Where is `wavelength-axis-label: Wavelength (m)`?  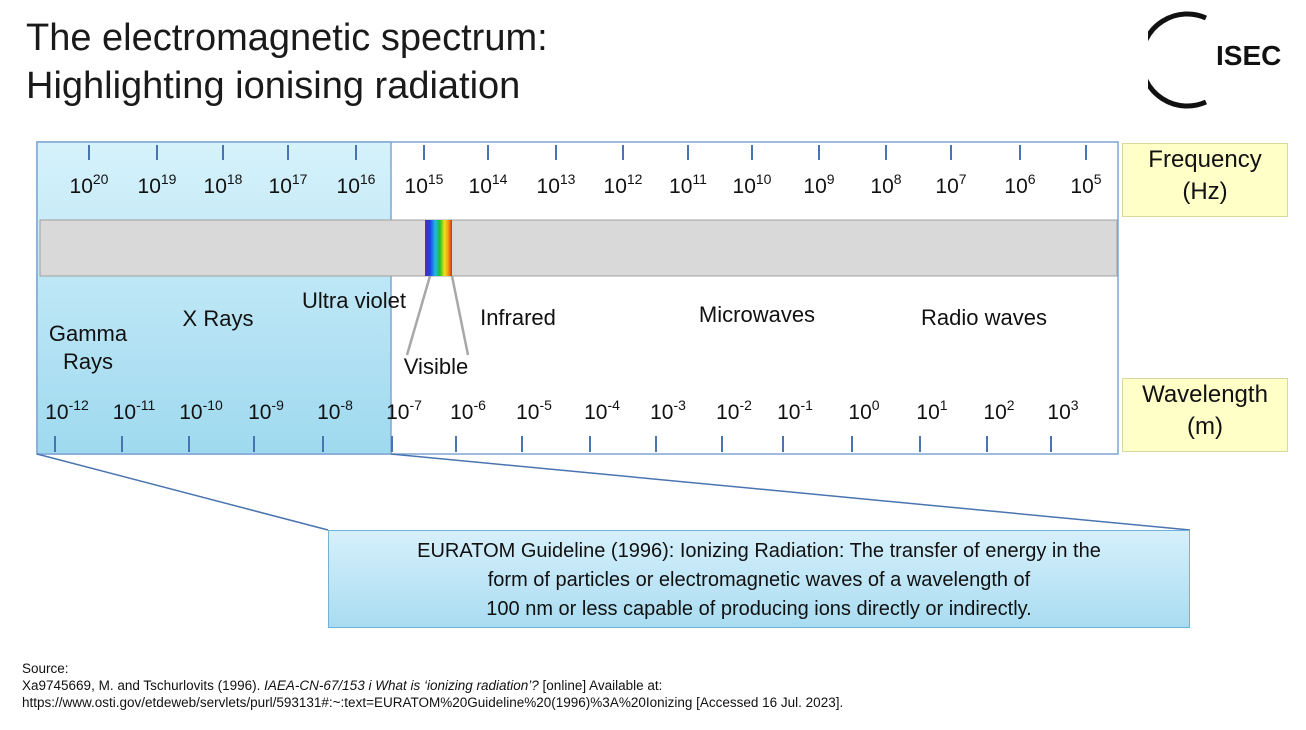 wavelength-axis-label: Wavelength (m) is located at coordinates (1205, 415).